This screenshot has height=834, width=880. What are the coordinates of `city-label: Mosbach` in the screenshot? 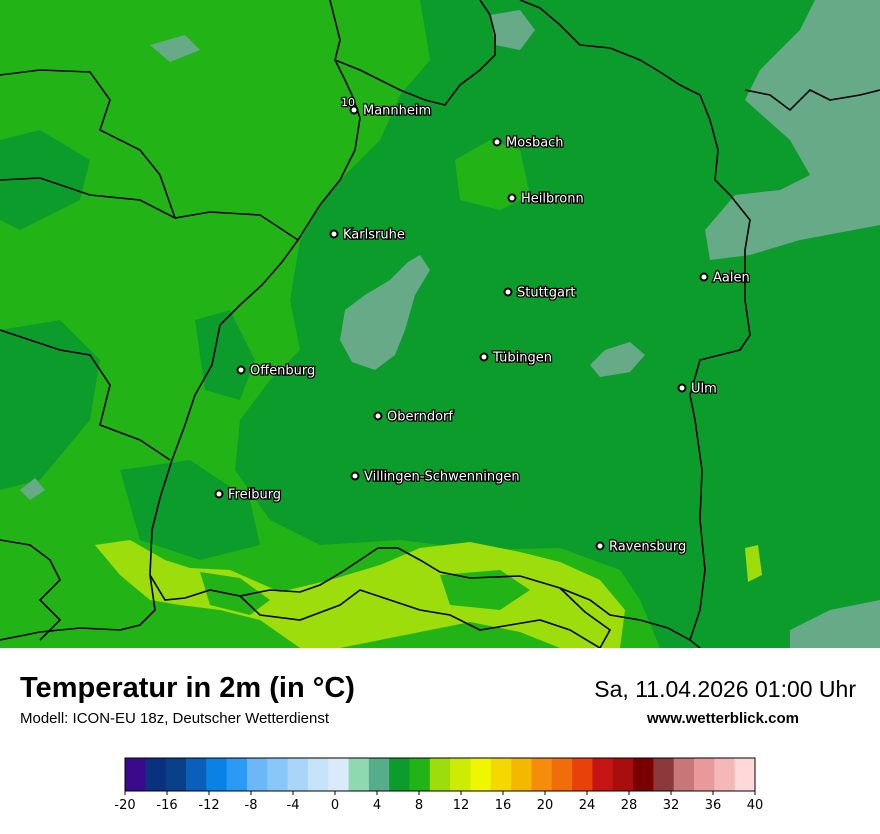 It's located at (535, 143).